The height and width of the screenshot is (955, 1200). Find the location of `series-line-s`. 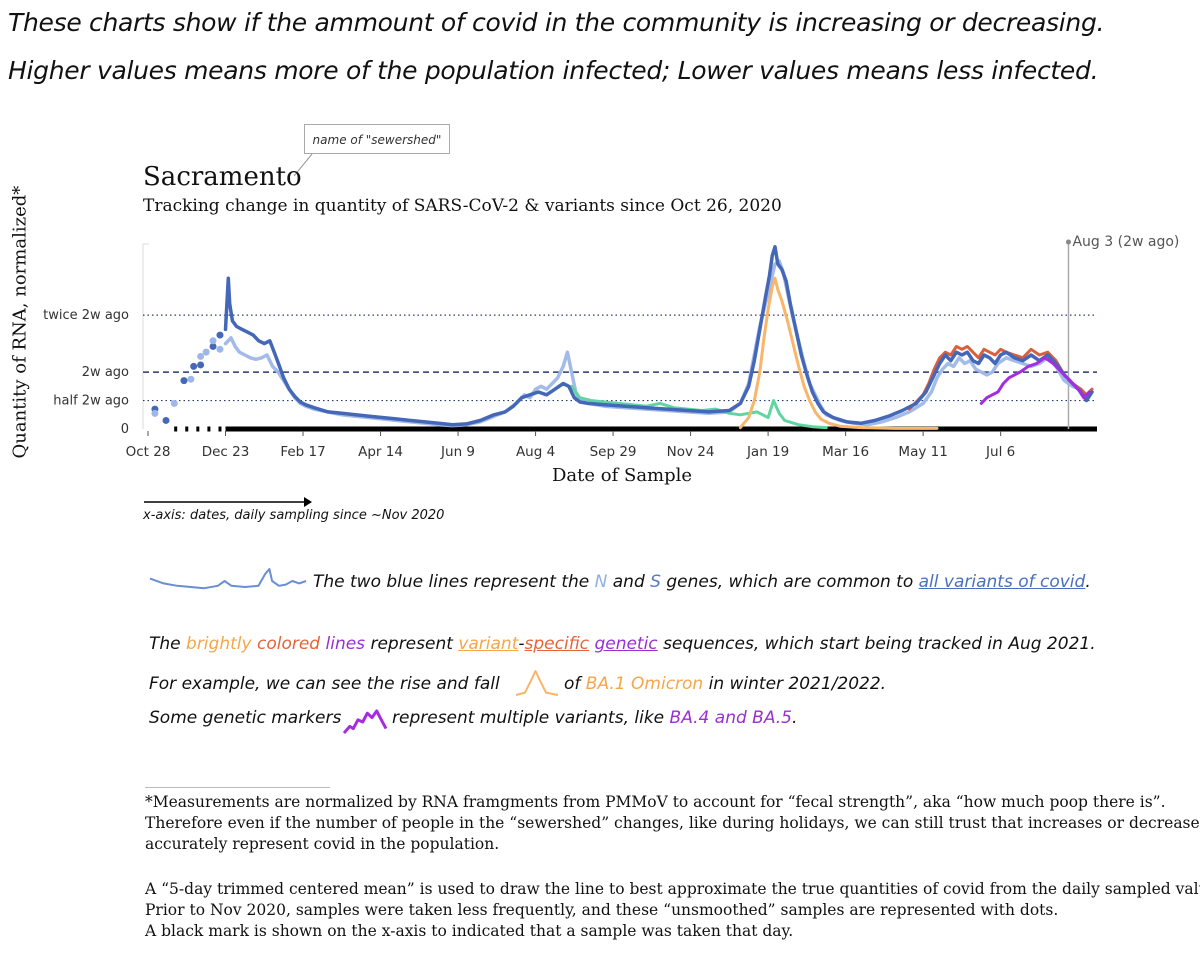

series-line-s is located at coordinates (658, 336).